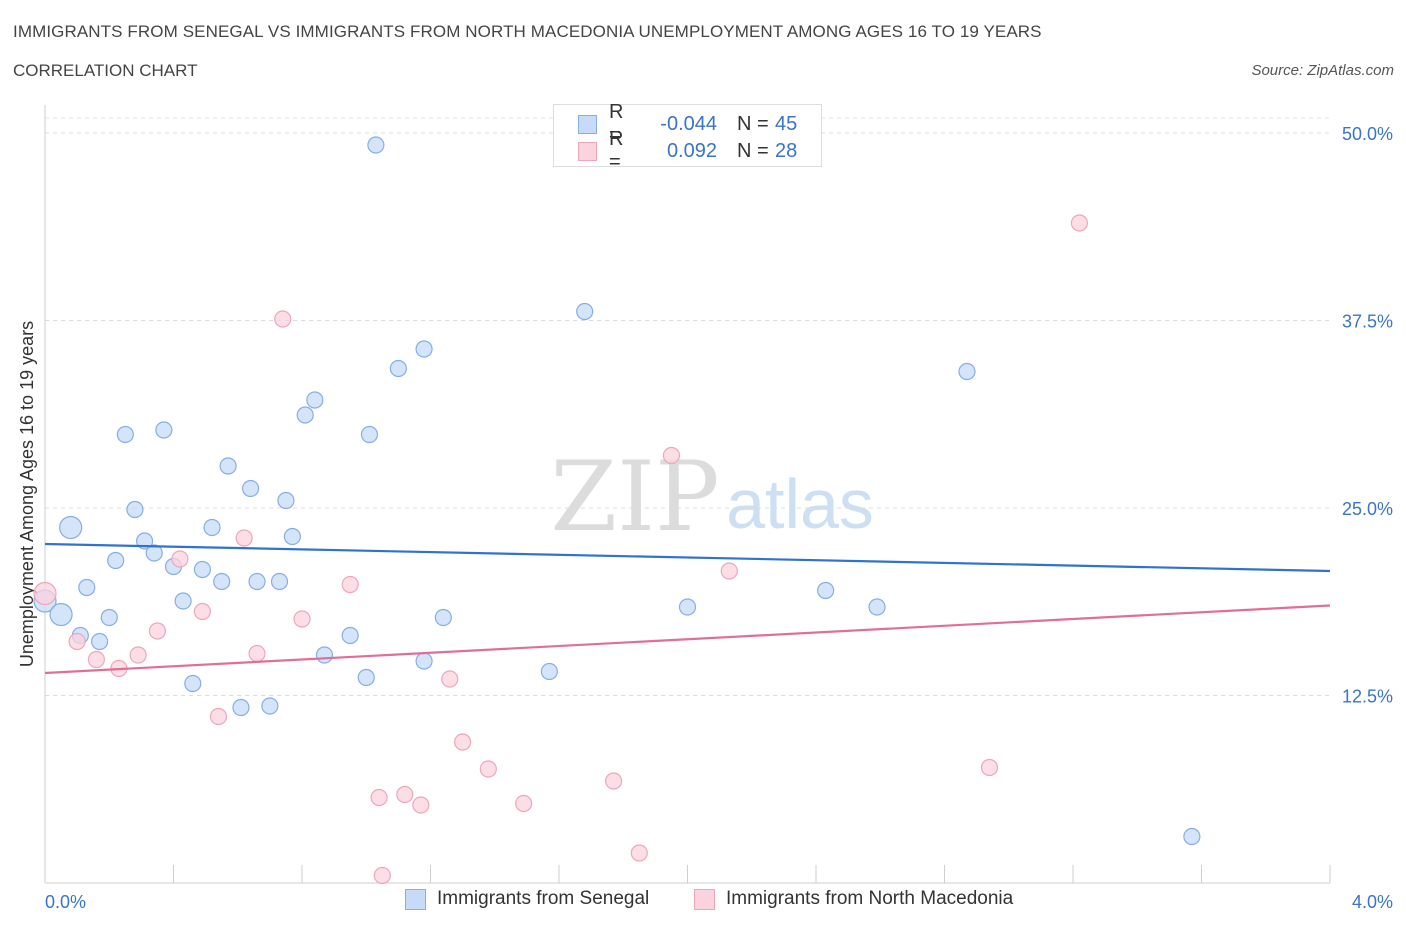  I want to click on legend-label-senegal: Immigrants from Senegal, so click(543, 898).